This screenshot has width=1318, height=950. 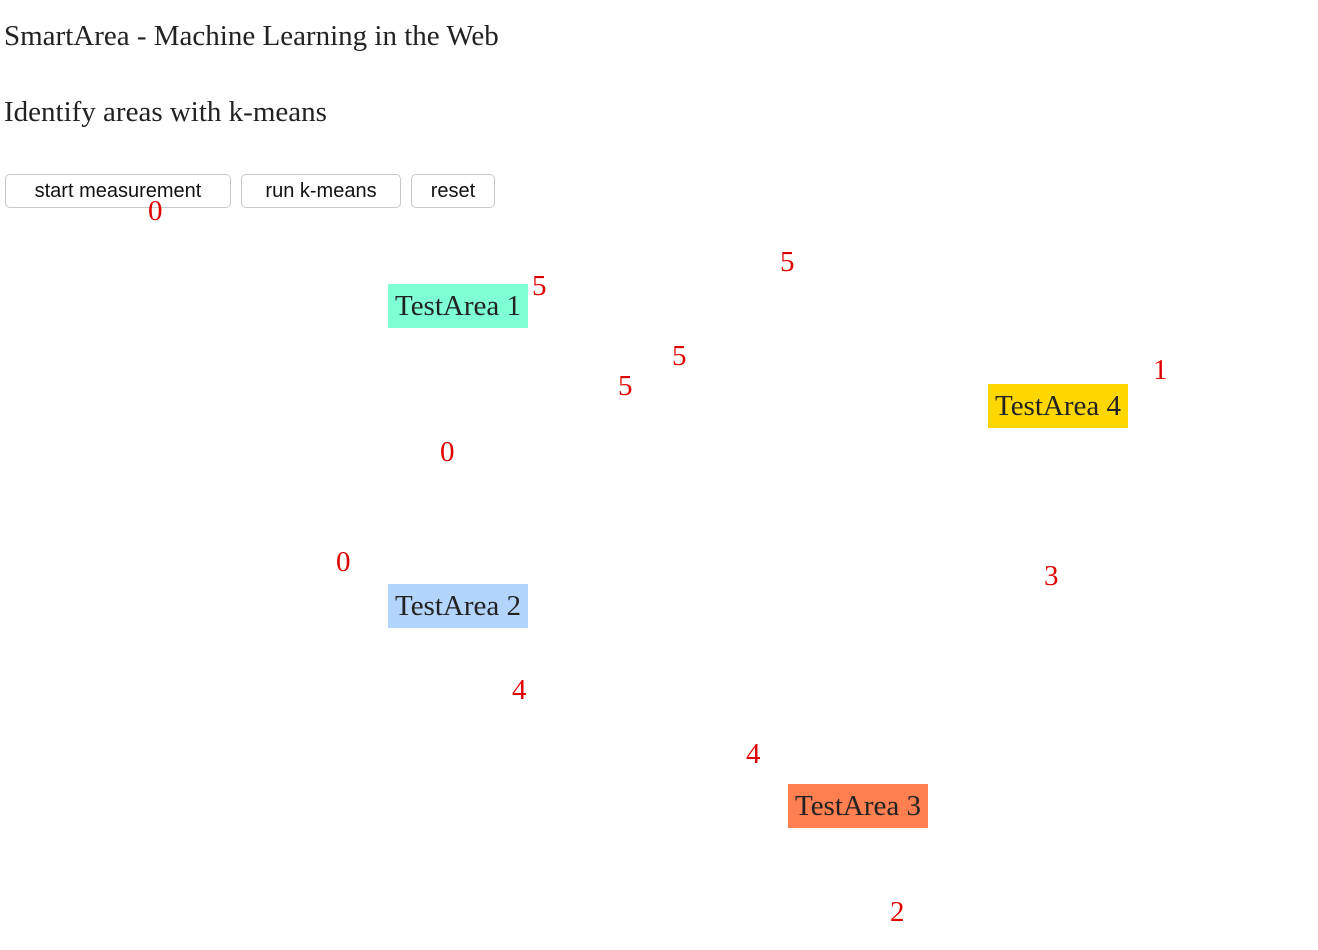 I want to click on page-title: SmartArea - Machine Learning in the Web, so click(x=251, y=36).